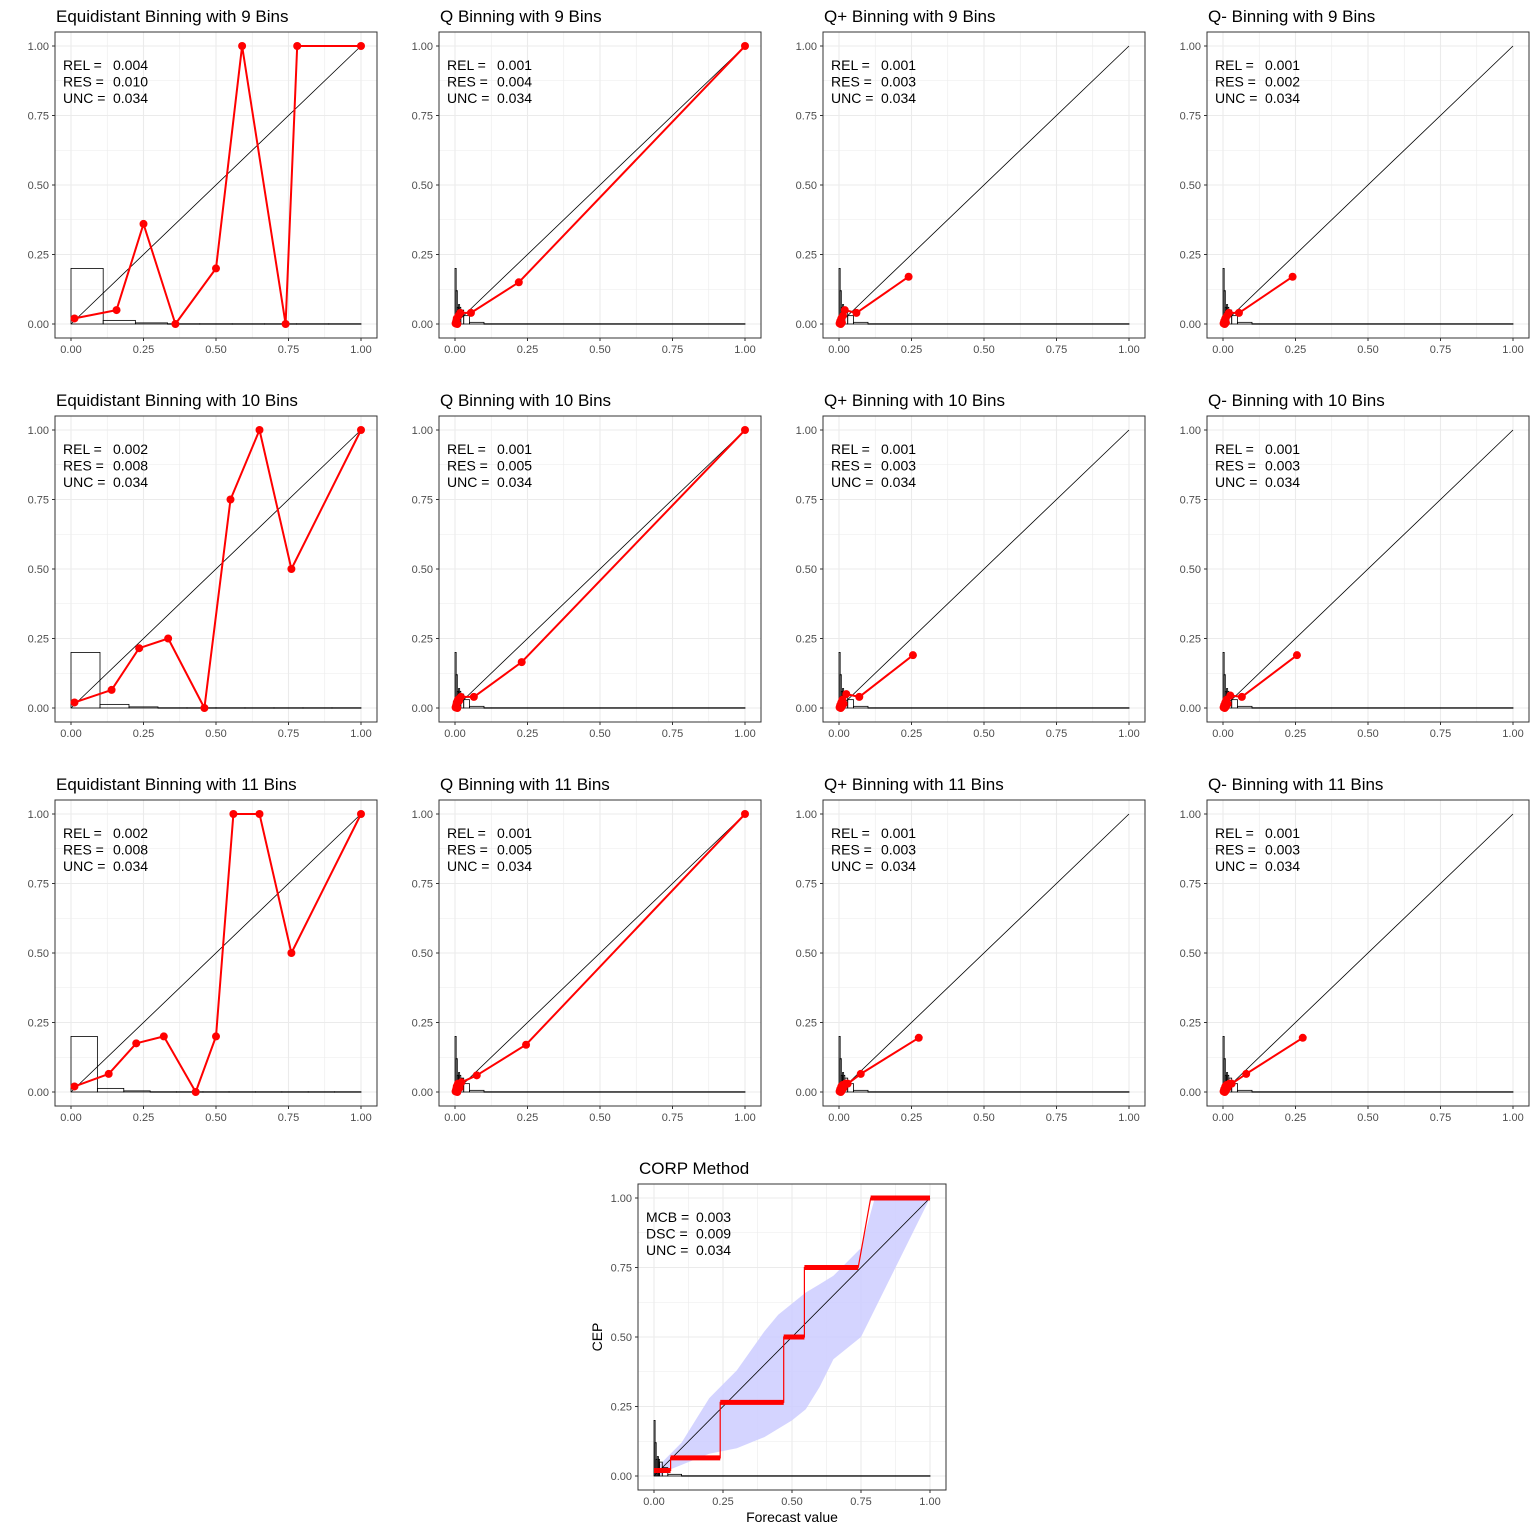 The image size is (1536, 1536). What do you see at coordinates (597, 1337) in the screenshot?
I see `y-axis-label: CEP` at bounding box center [597, 1337].